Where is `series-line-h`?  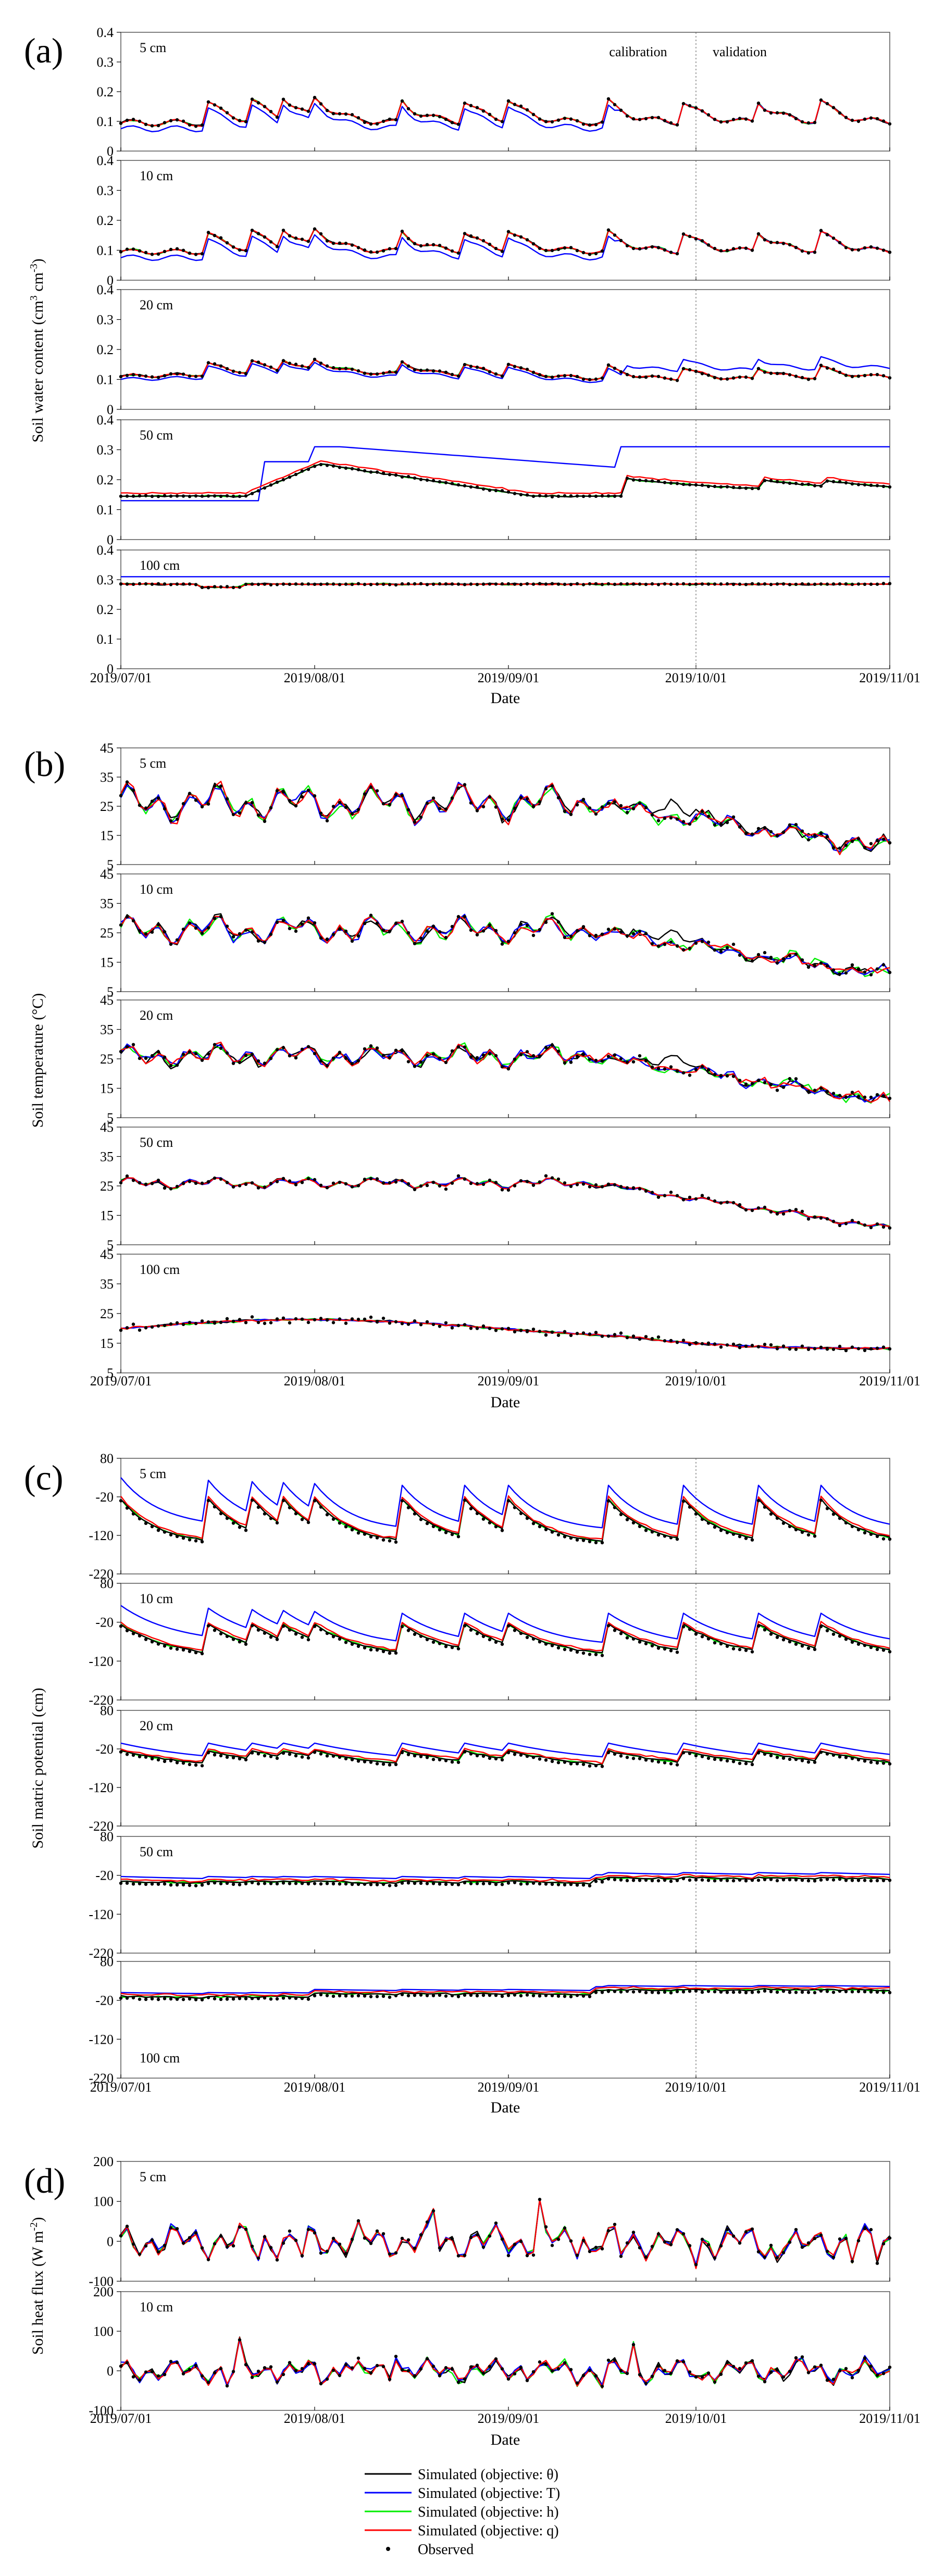 series-line-h is located at coordinates (505, 1202).